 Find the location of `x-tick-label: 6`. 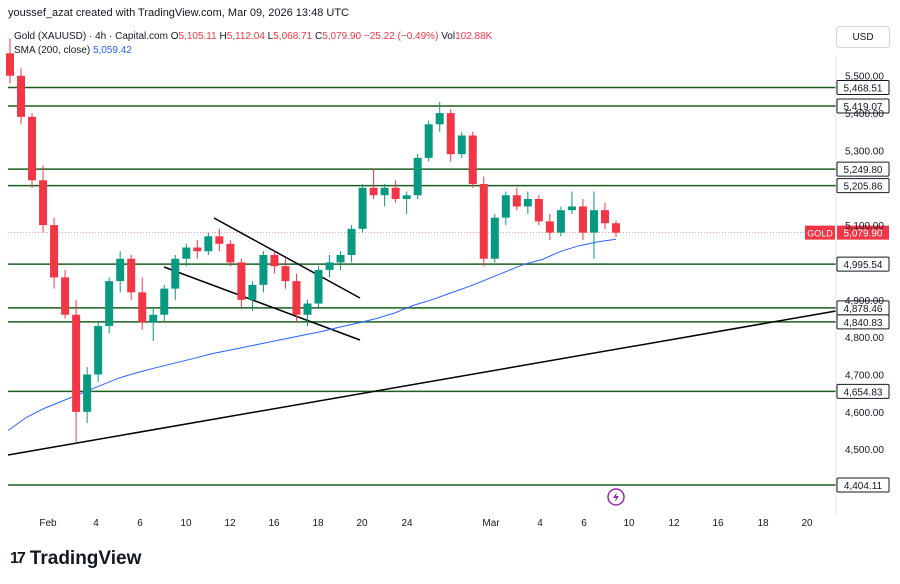

x-tick-label: 6 is located at coordinates (584, 523).